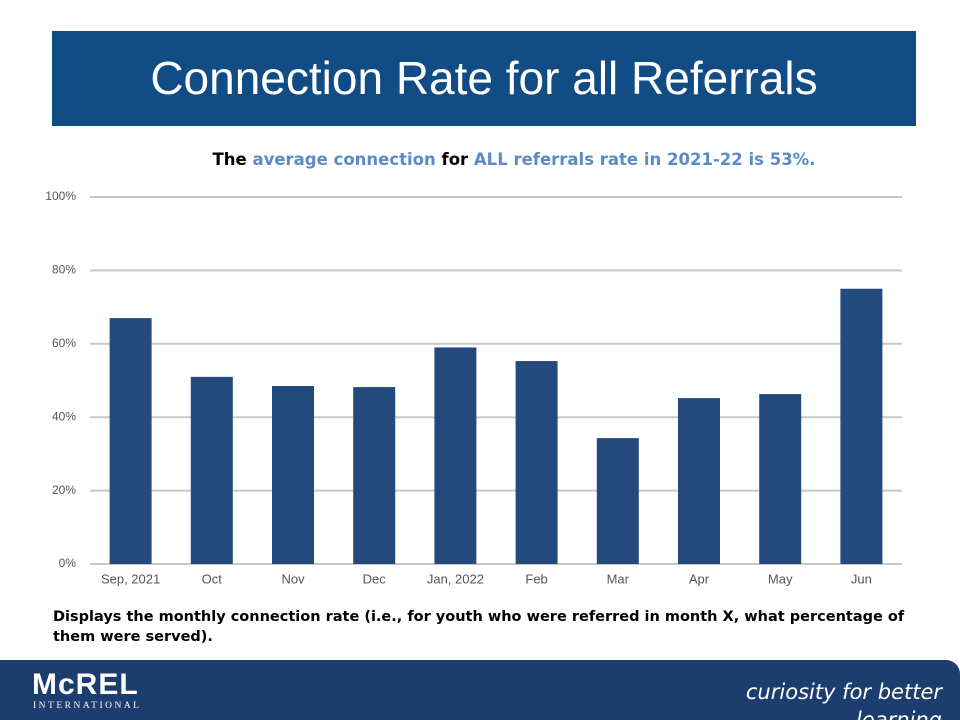  Describe the element at coordinates (536, 578) in the screenshot. I see `x-tick-label: Feb` at that location.